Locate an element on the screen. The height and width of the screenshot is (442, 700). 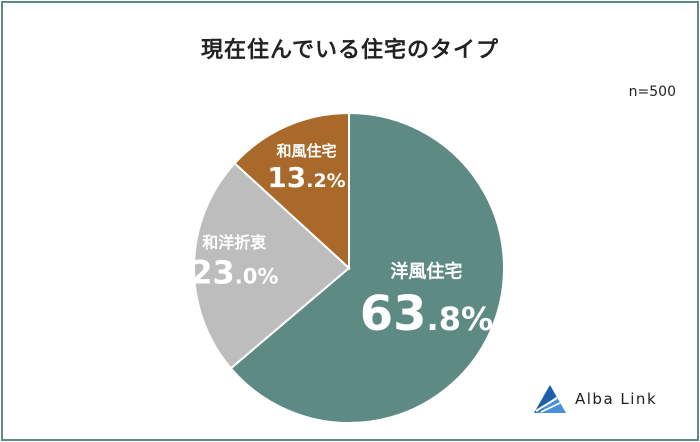
slice-value-1: 23.0% is located at coordinates (234, 272).